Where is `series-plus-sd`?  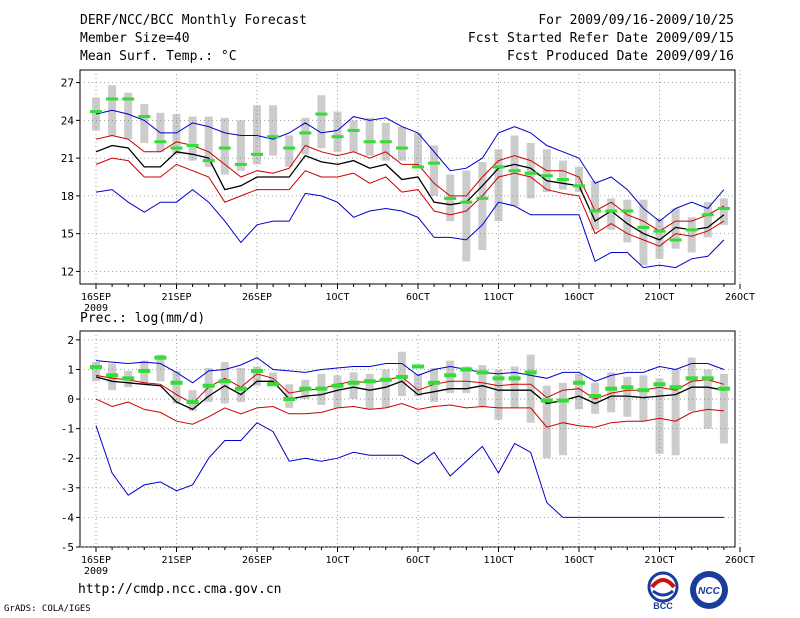
series-plus-sd is located at coordinates (410, 183).